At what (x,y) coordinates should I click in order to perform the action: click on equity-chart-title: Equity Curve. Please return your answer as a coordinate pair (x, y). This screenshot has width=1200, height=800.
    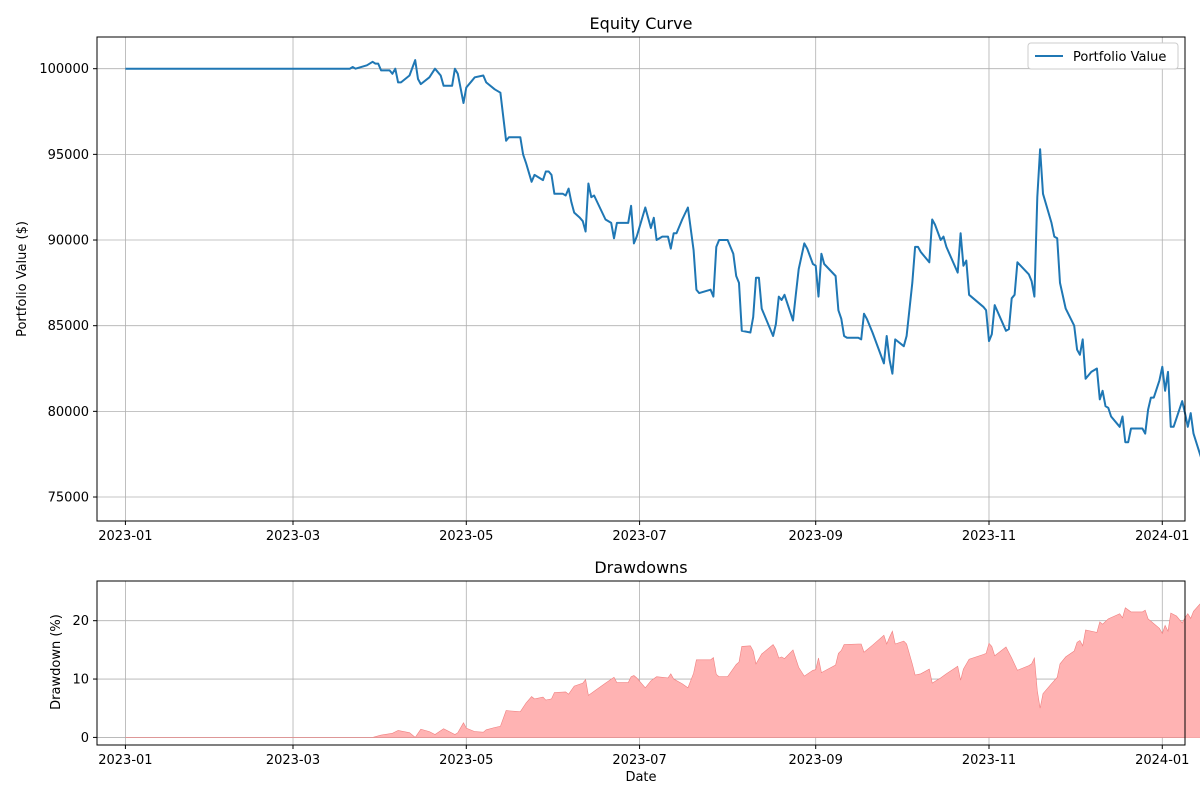
    Looking at the image, I should click on (641, 23).